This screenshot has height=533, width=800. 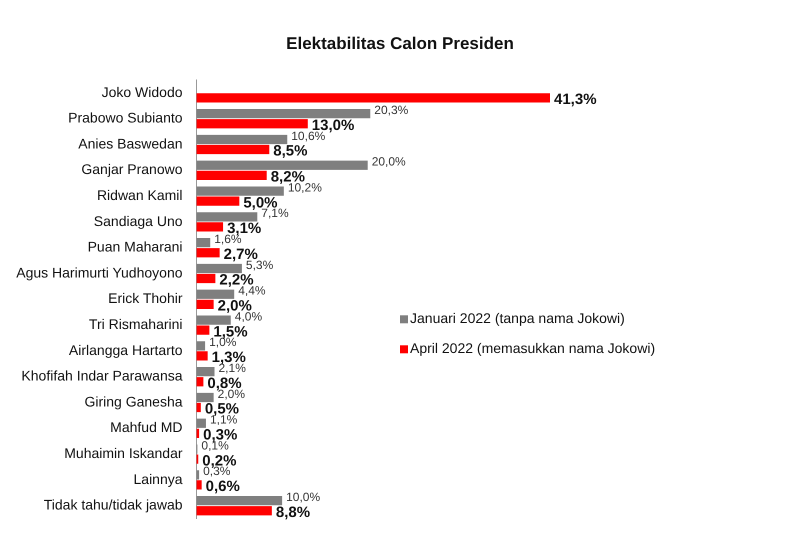 What do you see at coordinates (138, 220) in the screenshot?
I see `y-tick-label: Sandiaga Uno` at bounding box center [138, 220].